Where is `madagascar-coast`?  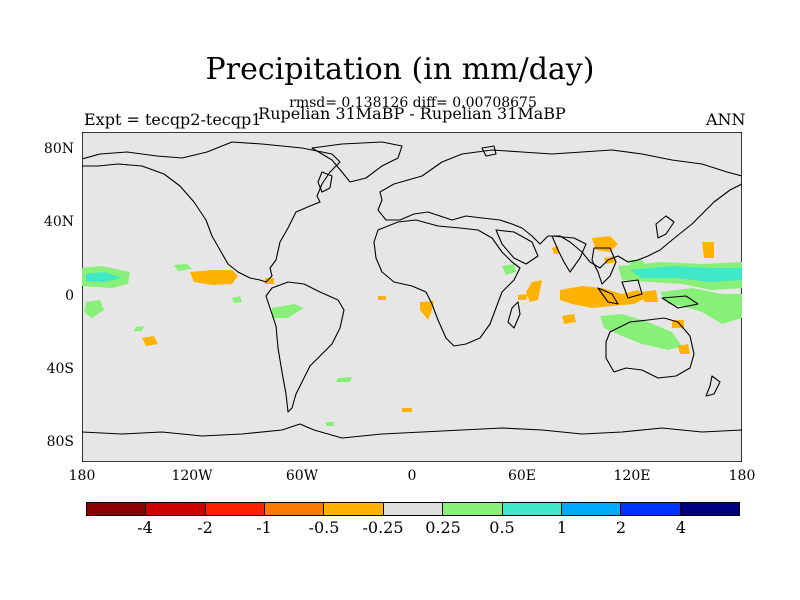
madagascar-coast is located at coordinates (514, 315).